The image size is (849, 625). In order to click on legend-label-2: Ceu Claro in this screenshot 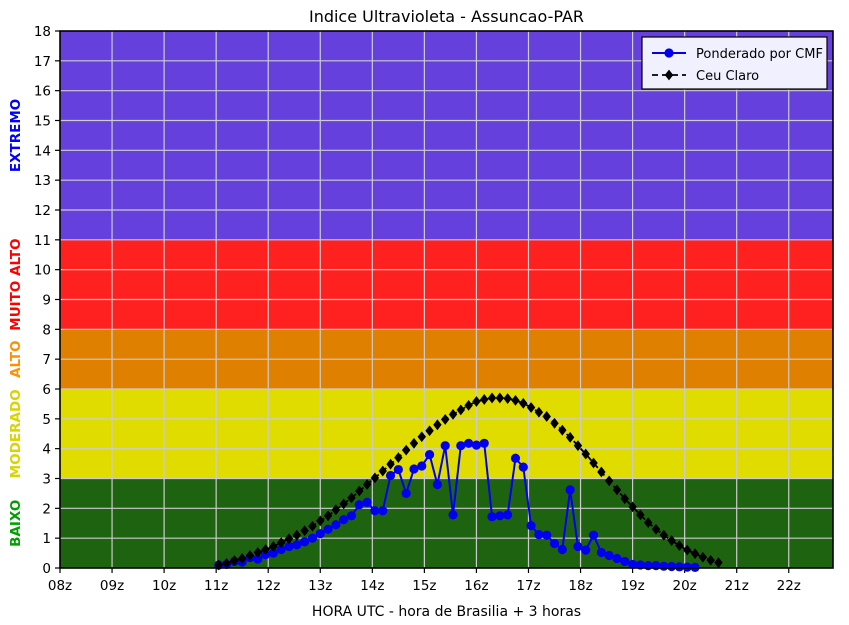, I will do `click(727, 76)`.